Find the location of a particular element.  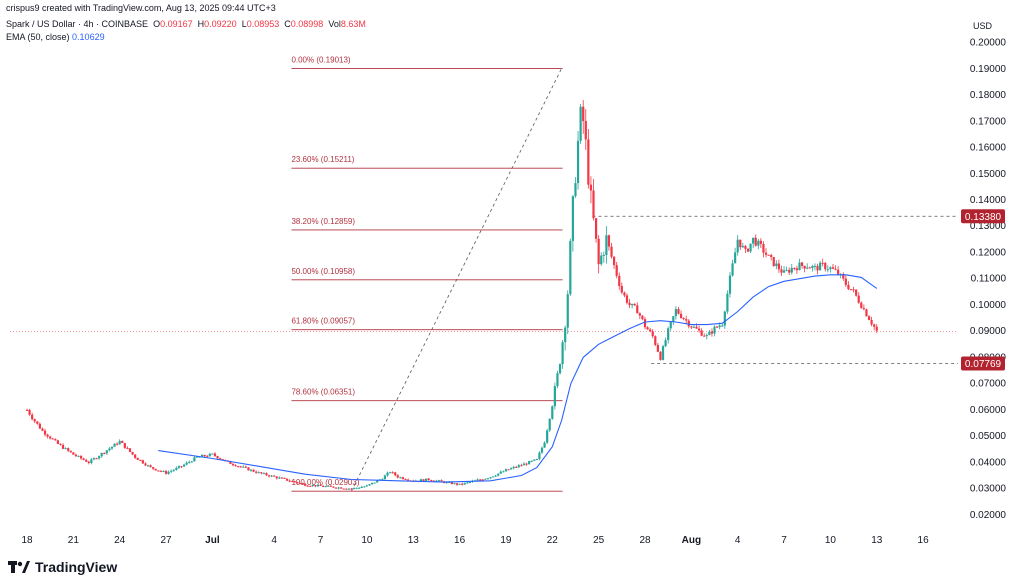

x-tick-label: 22 is located at coordinates (553, 540).